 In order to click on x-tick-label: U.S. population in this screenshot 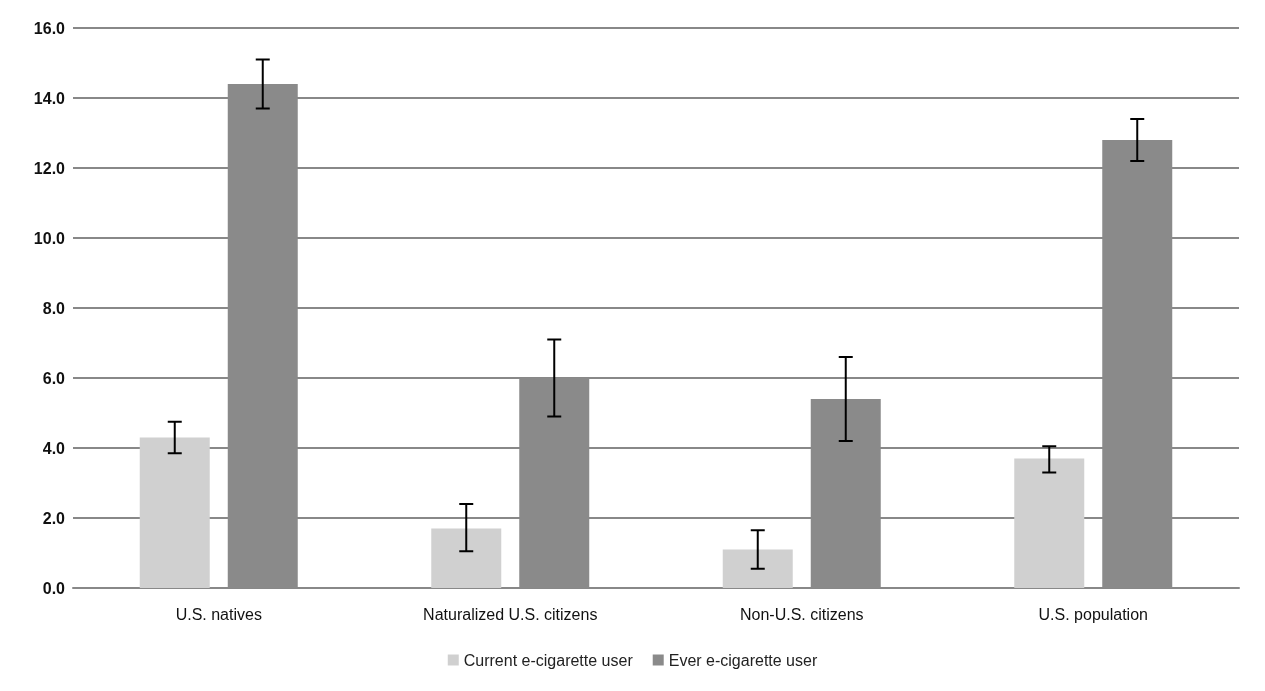, I will do `click(1093, 614)`.